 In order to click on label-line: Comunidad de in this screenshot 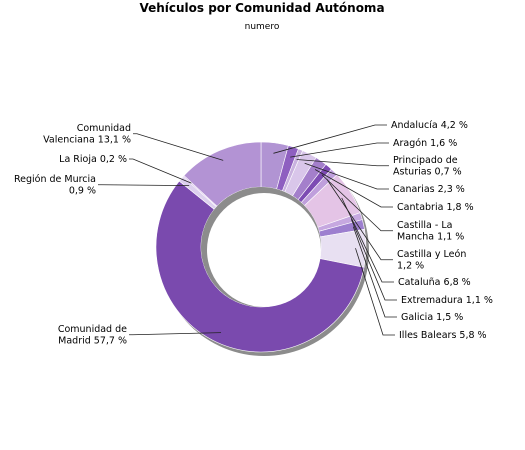, I will do `click(92, 329)`.